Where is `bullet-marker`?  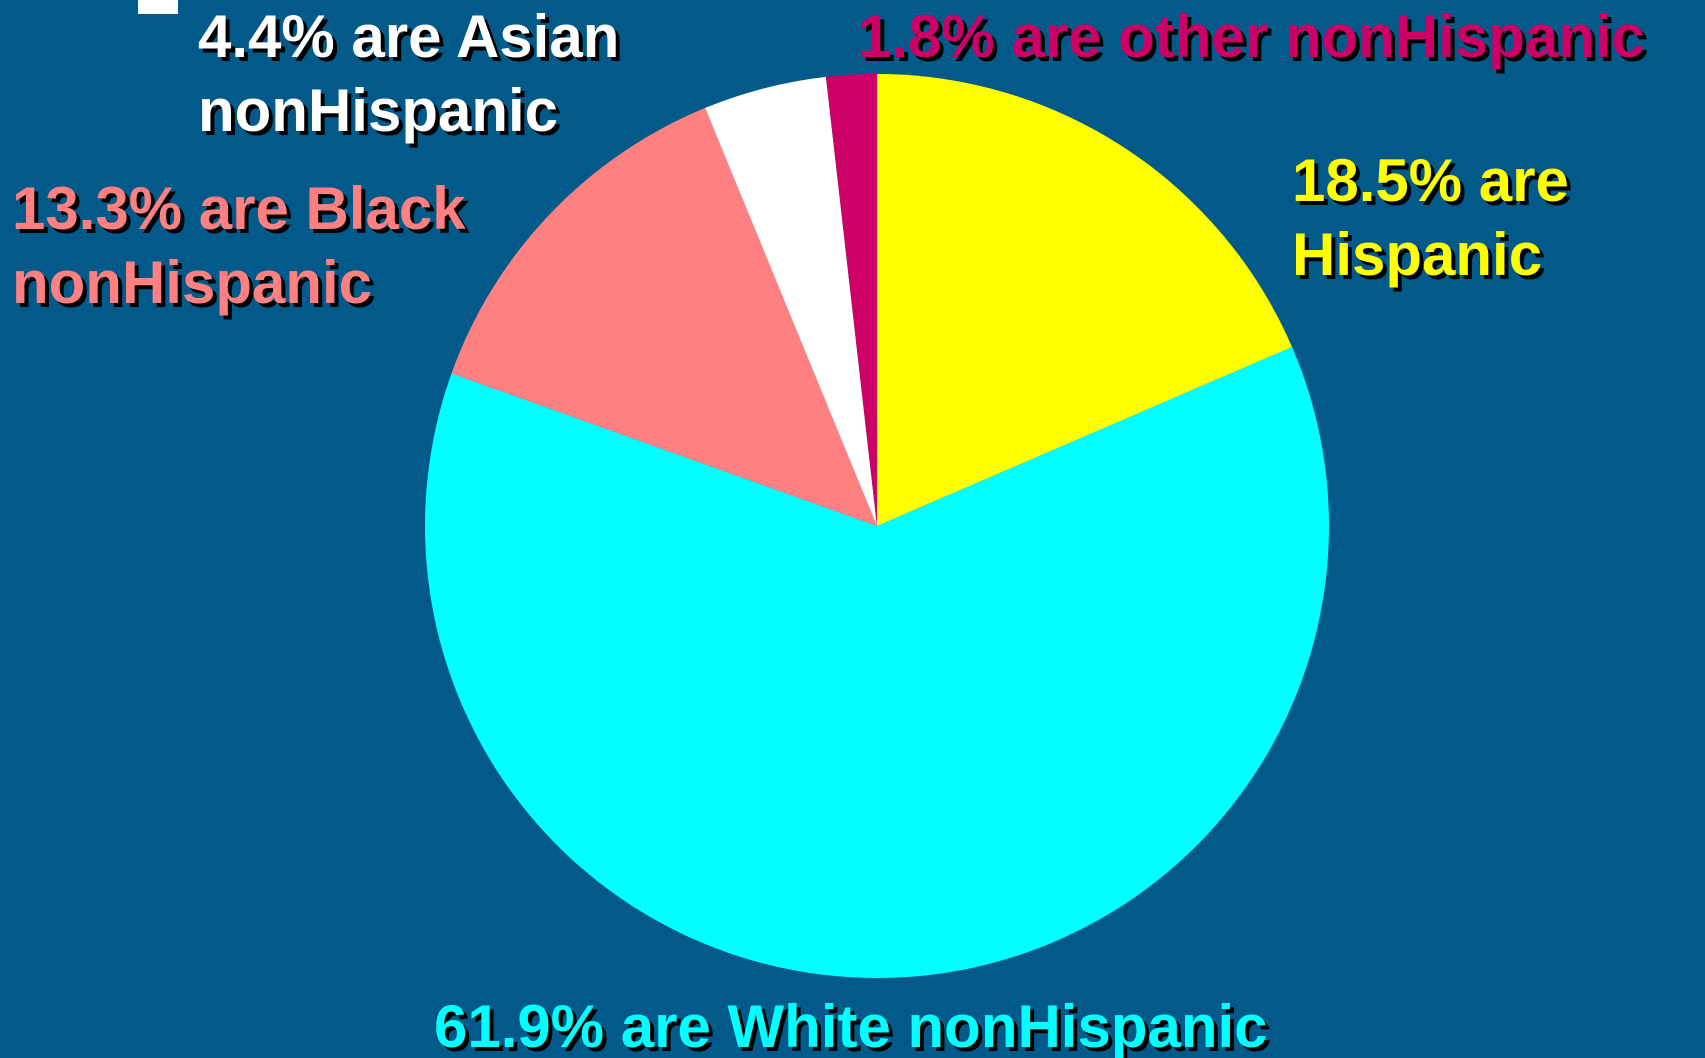
bullet-marker is located at coordinates (158, 7).